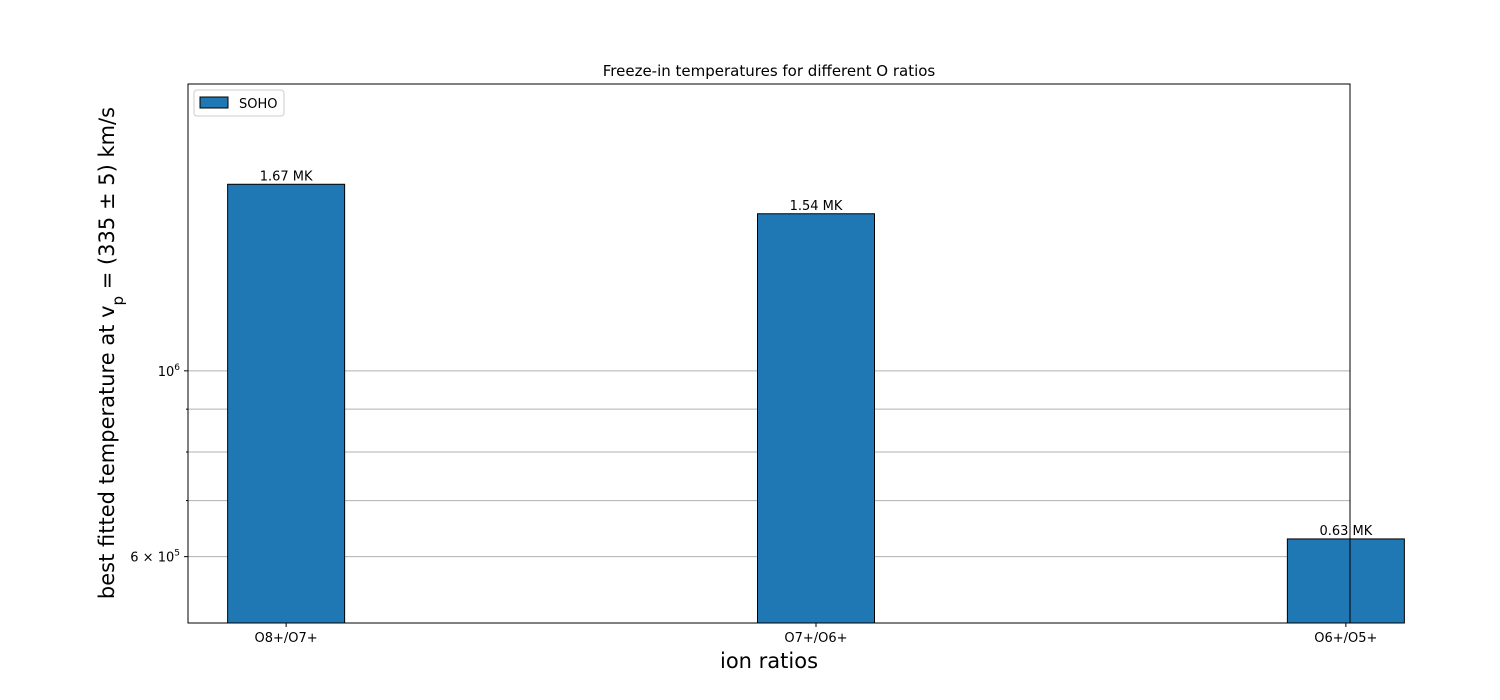  I want to click on legend-swatch-soho, so click(214, 102).